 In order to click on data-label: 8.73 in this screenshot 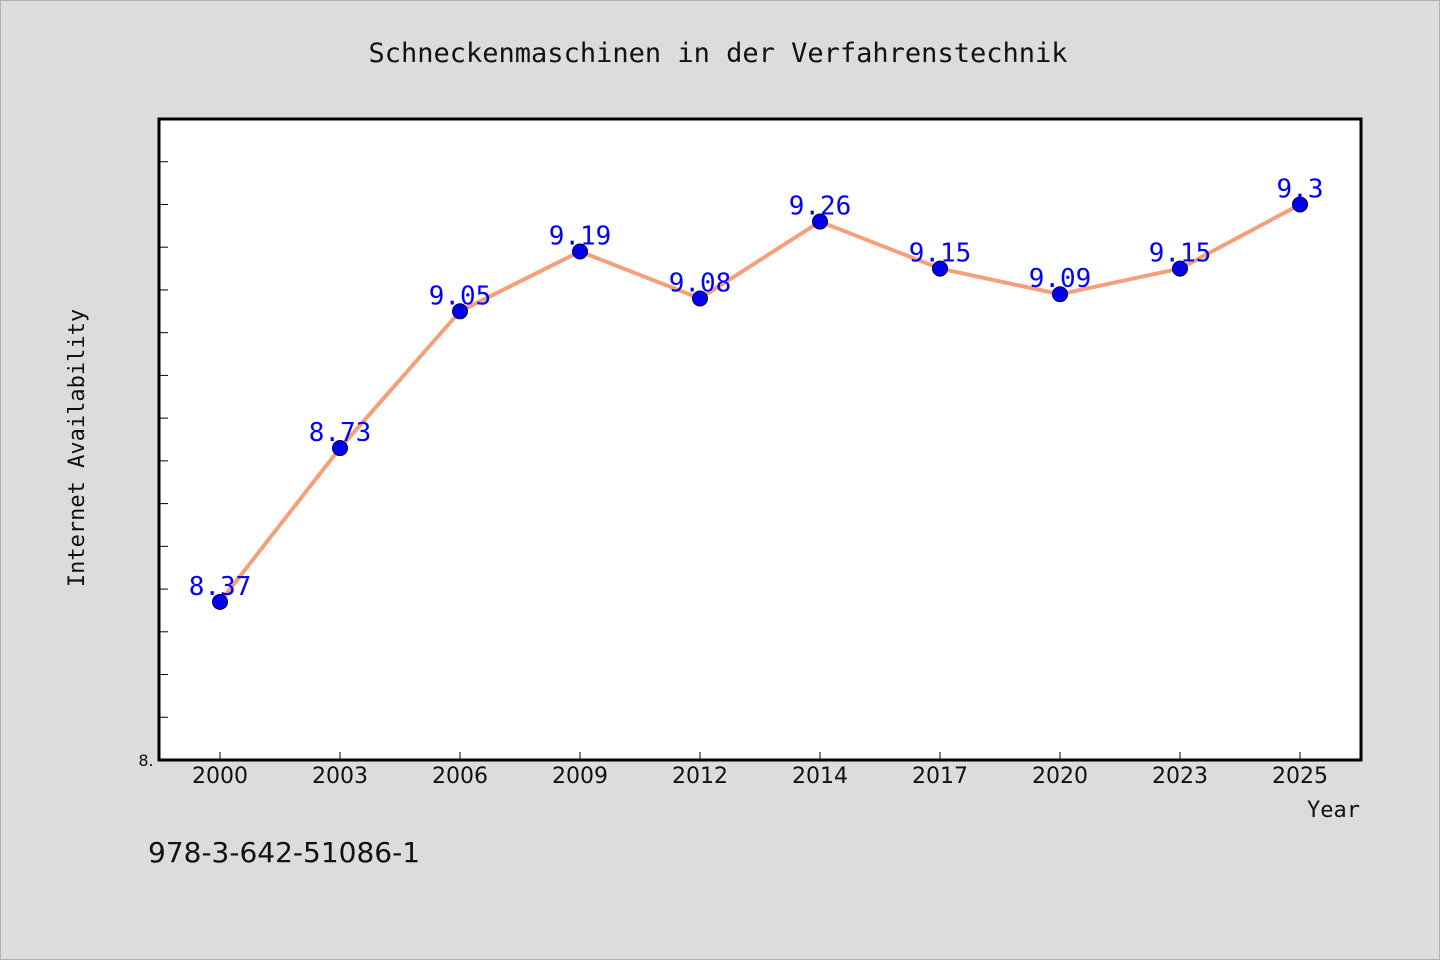, I will do `click(340, 433)`.